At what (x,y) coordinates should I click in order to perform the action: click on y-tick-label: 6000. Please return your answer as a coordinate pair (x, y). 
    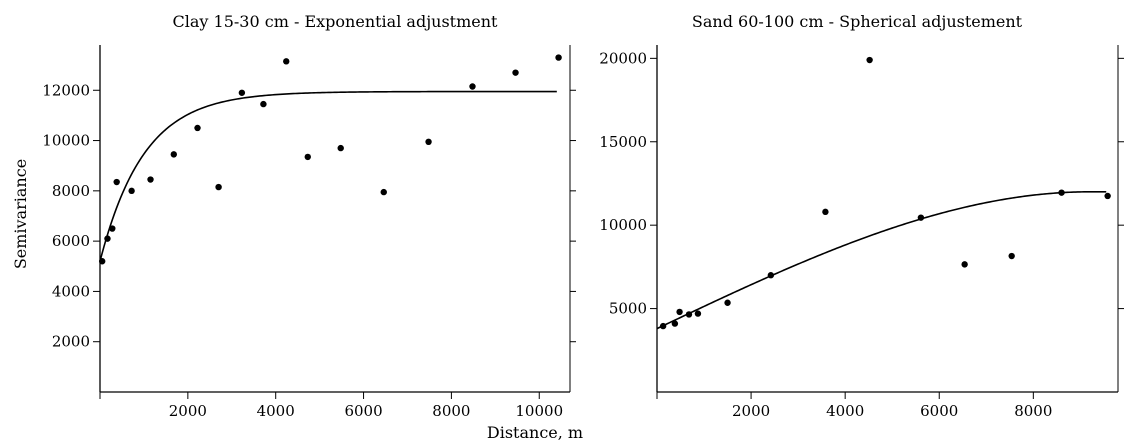
    Looking at the image, I should click on (71, 241).